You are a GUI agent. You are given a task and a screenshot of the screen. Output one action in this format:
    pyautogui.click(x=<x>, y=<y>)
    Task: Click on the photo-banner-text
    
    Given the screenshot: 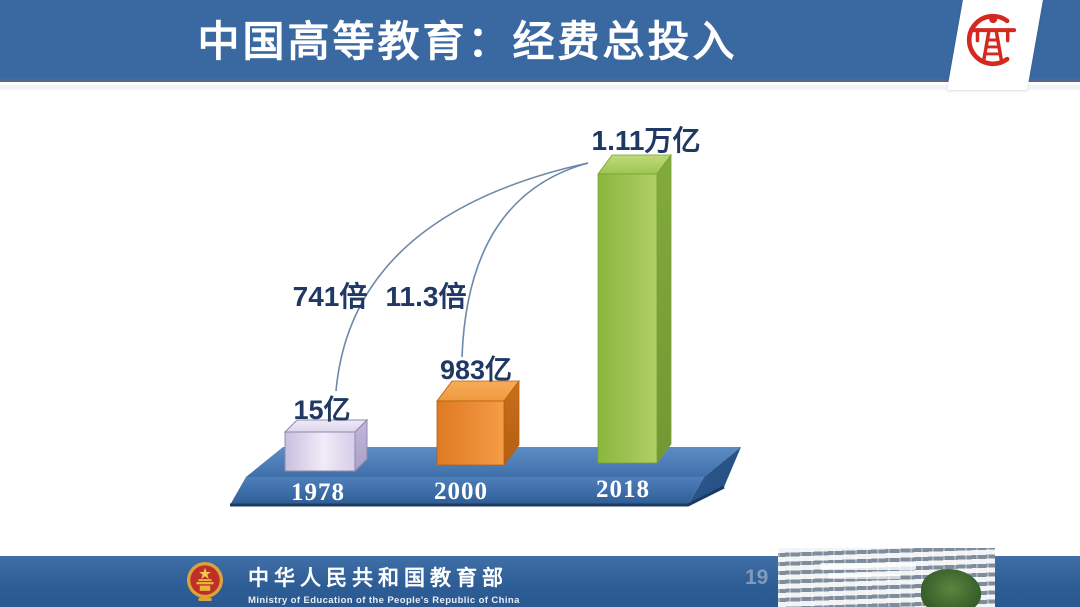 What is the action you would take?
    pyautogui.click(x=868, y=566)
    